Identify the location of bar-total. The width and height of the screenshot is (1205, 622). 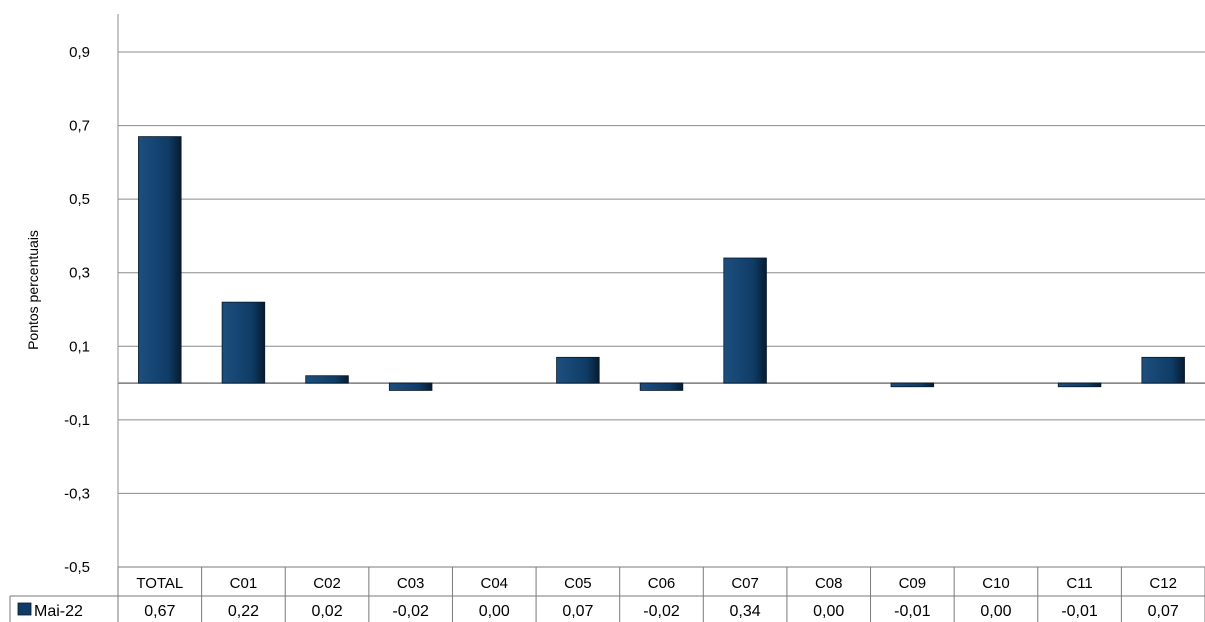
(160, 260).